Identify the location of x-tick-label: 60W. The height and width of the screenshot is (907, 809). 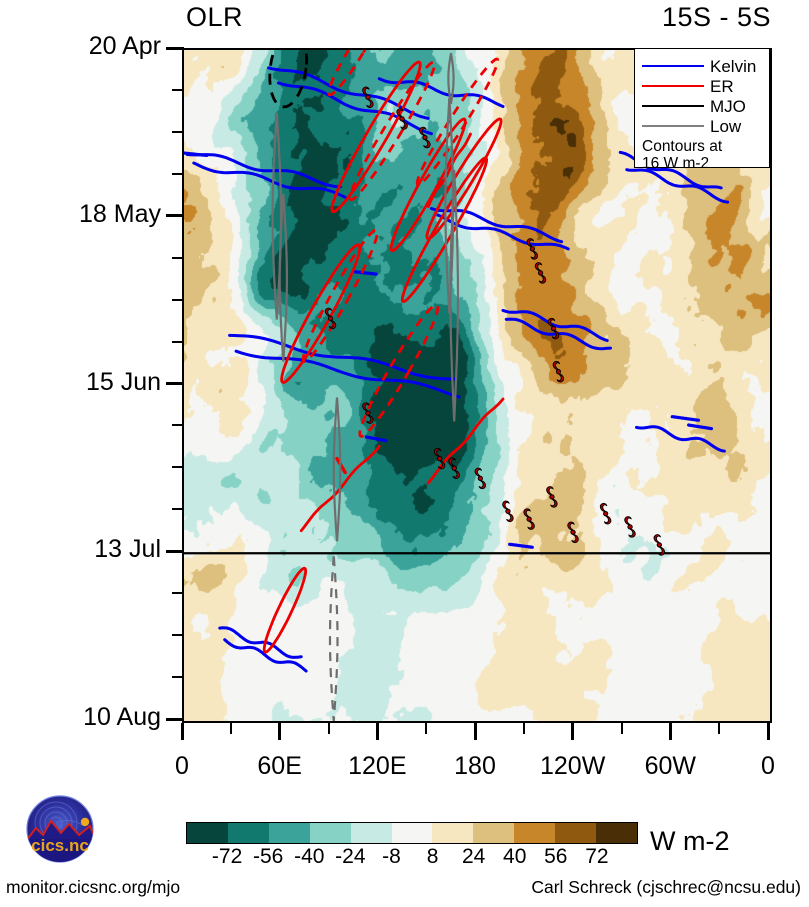
(670, 766).